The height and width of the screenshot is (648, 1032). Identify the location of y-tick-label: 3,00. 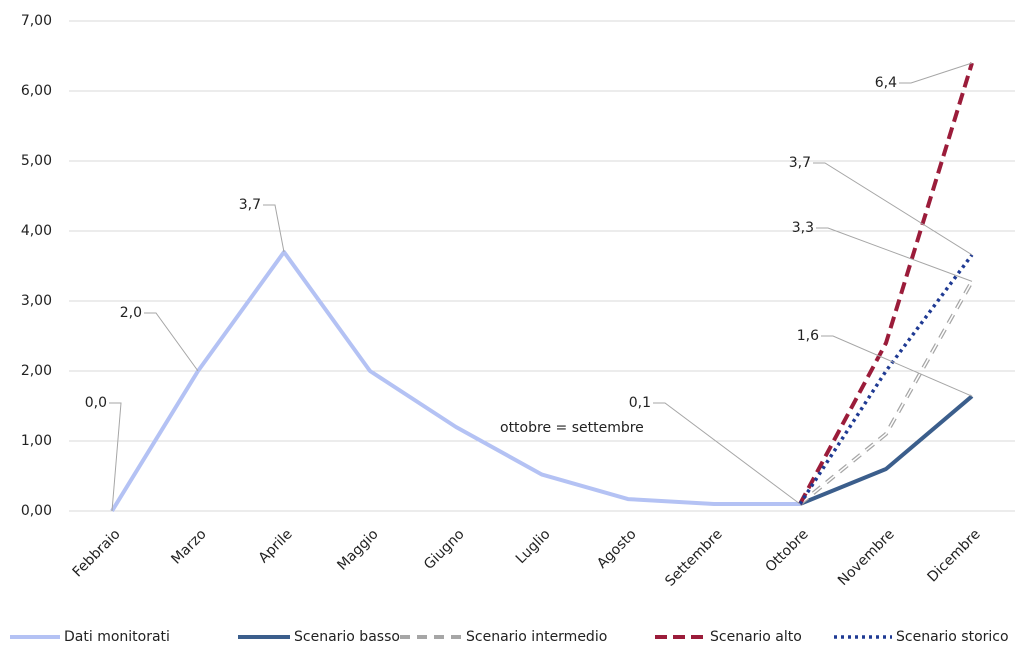
(36, 301).